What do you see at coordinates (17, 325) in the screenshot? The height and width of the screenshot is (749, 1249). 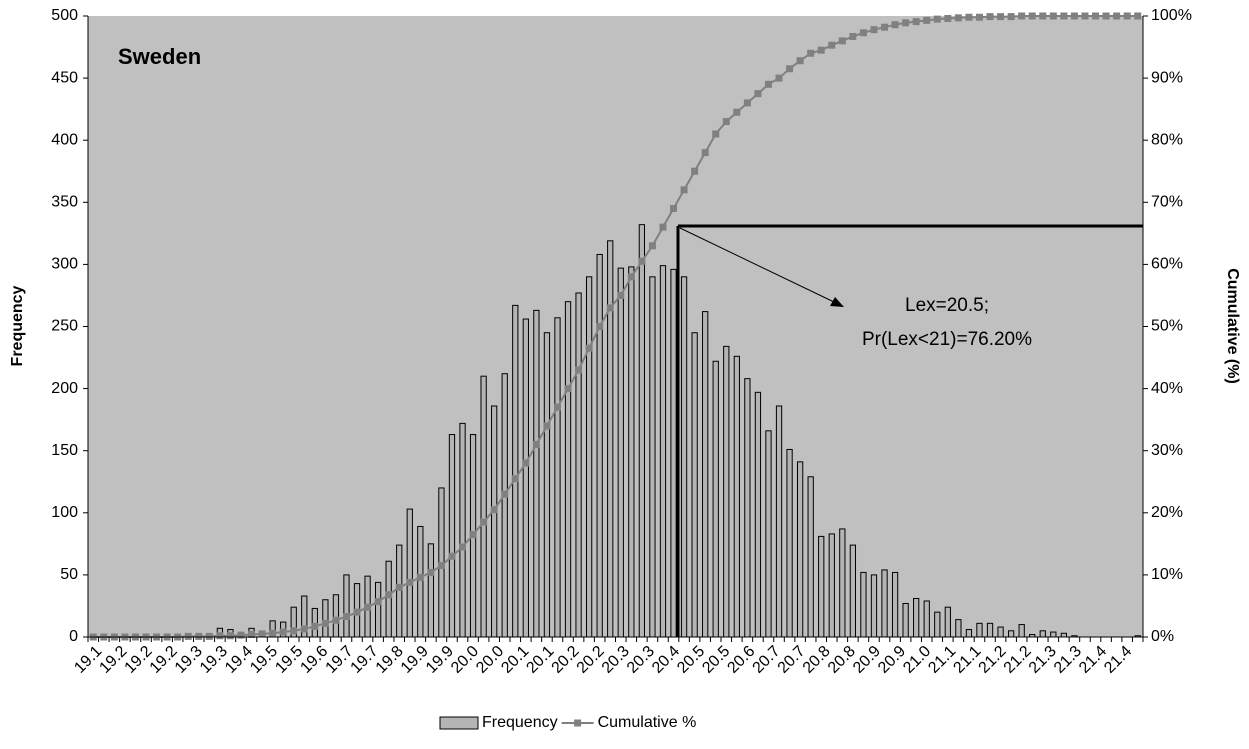 I see `y-axis-label: Frequency` at bounding box center [17, 325].